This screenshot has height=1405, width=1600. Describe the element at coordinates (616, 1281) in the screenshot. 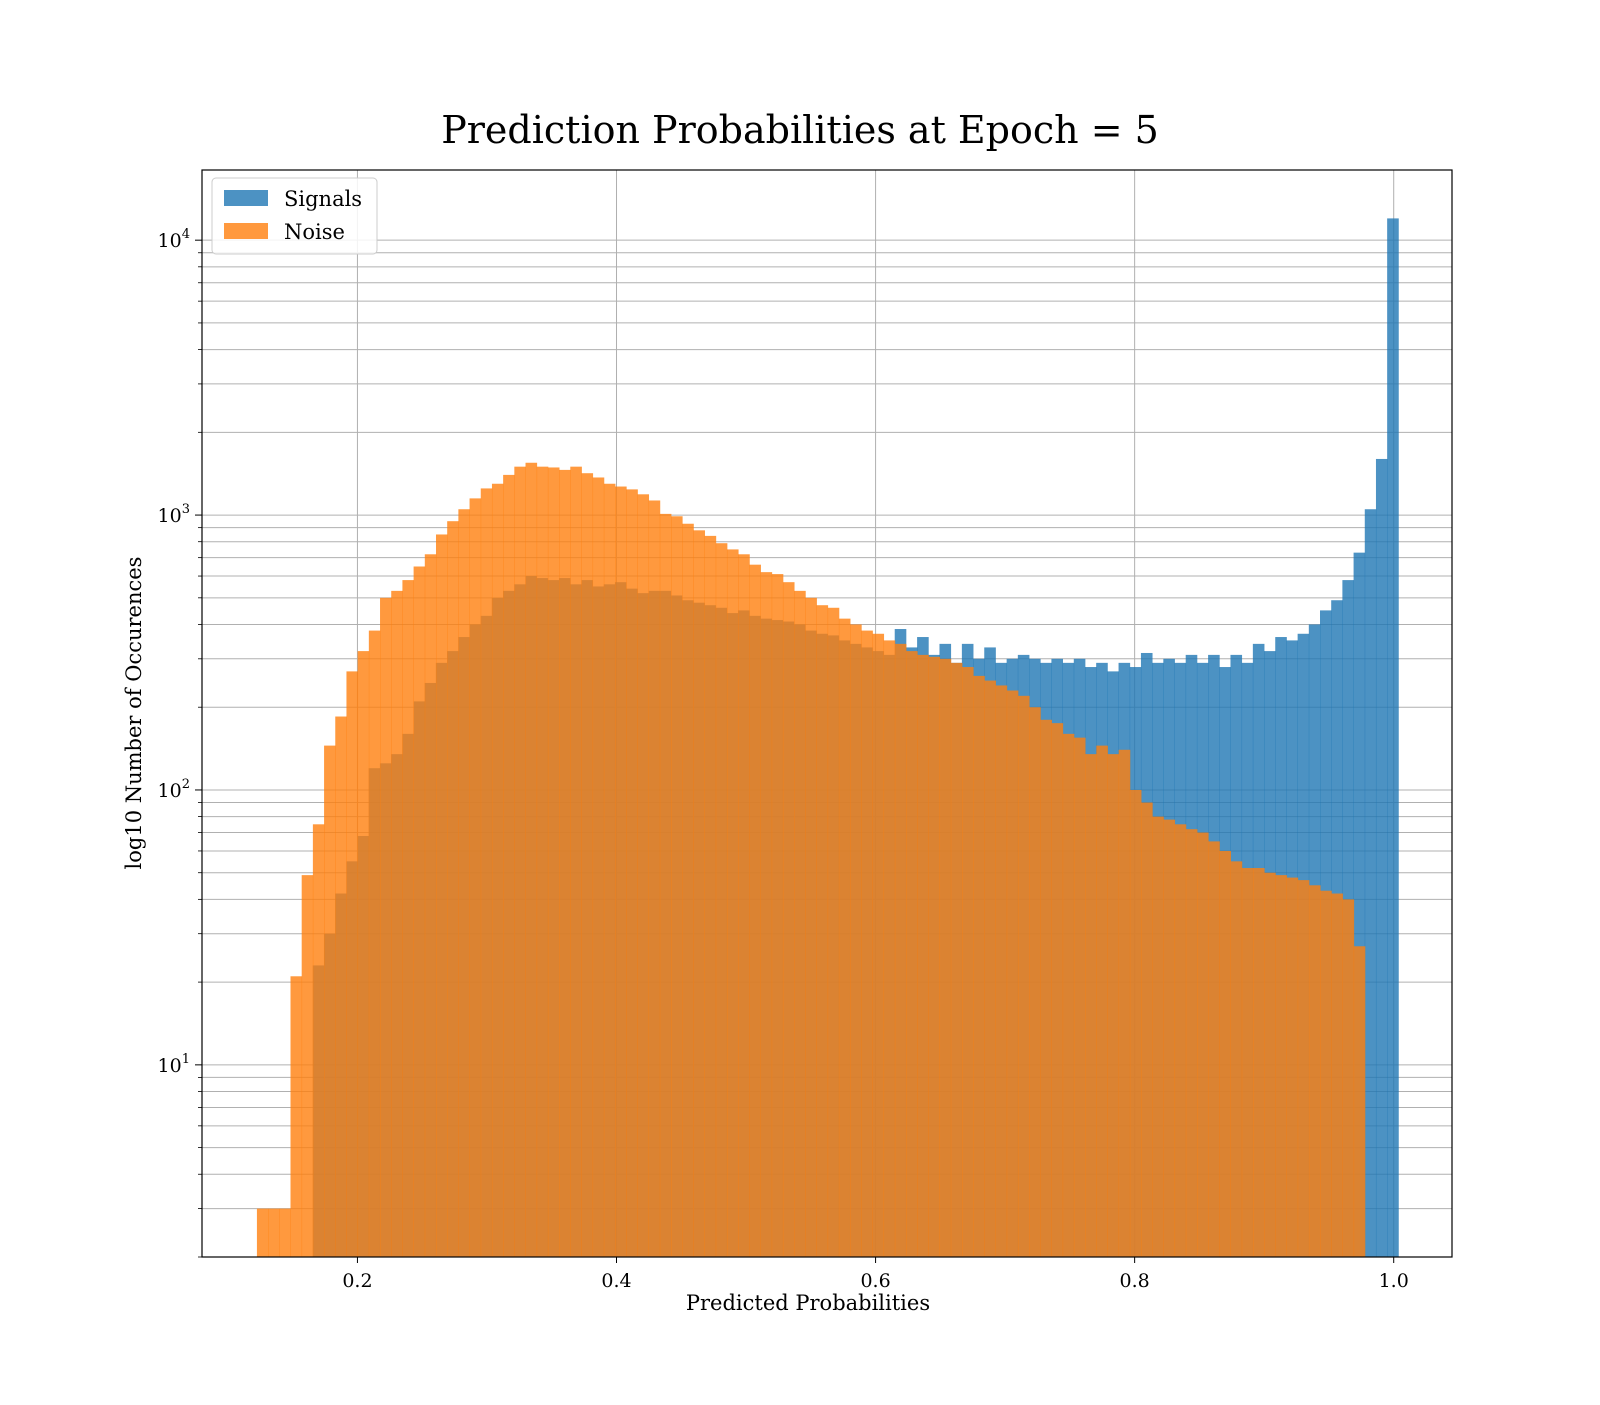

I see `x-tick-label: 0.4` at that location.